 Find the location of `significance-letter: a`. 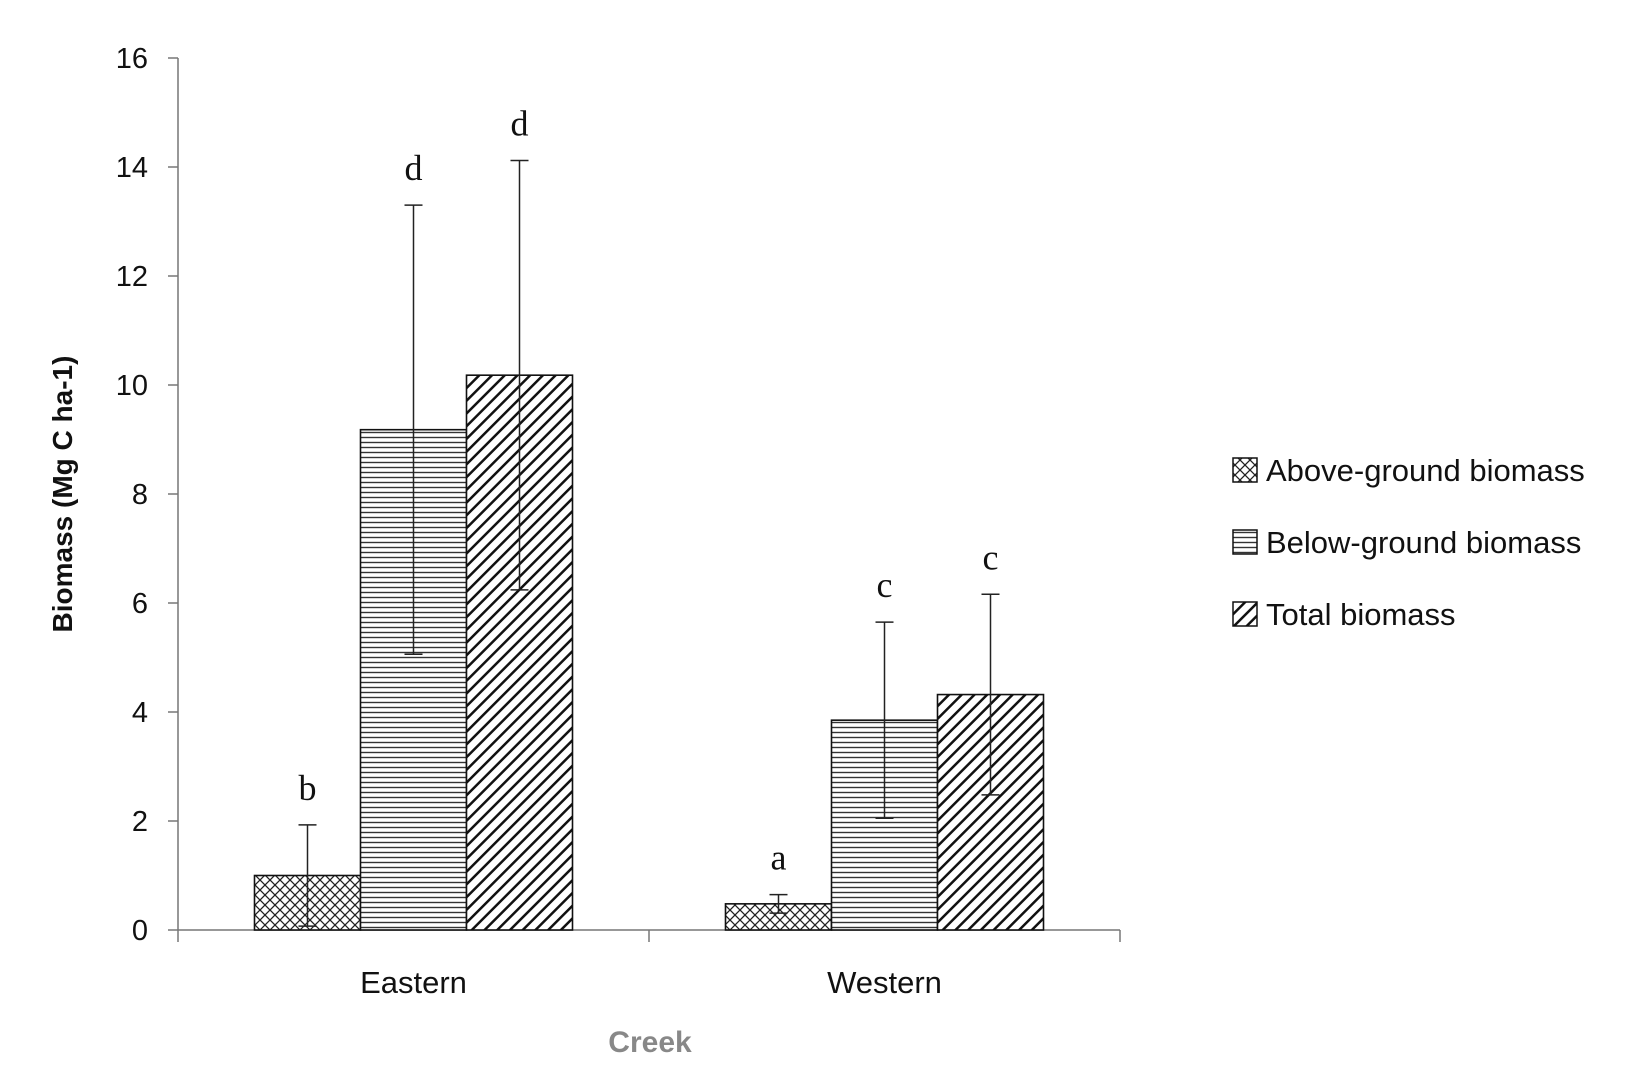

significance-letter: a is located at coordinates (779, 858).